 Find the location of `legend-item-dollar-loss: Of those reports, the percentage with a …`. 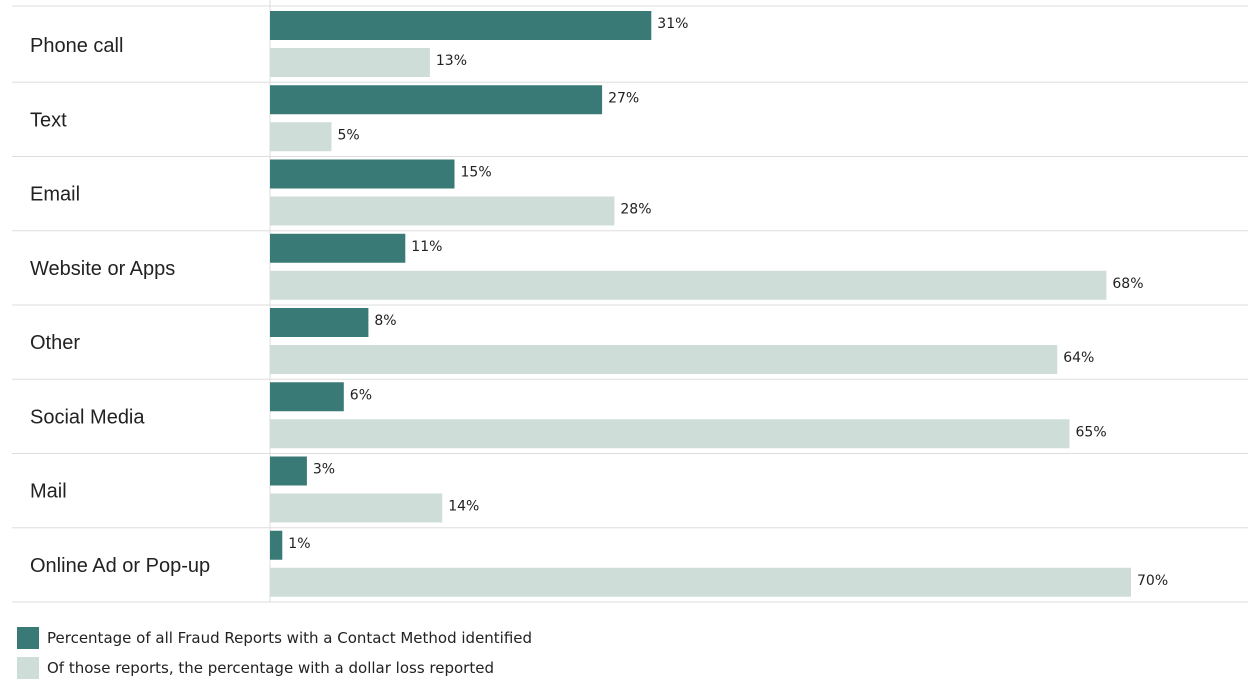

legend-item-dollar-loss: Of those reports, the percentage with a … is located at coordinates (274, 668).